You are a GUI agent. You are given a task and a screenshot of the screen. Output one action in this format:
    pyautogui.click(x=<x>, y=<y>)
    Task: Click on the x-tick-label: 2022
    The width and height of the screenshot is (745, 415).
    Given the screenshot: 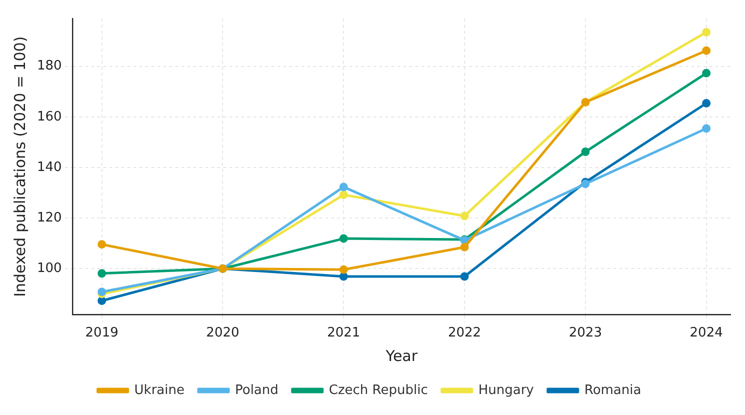 What is the action you would take?
    pyautogui.click(x=465, y=333)
    